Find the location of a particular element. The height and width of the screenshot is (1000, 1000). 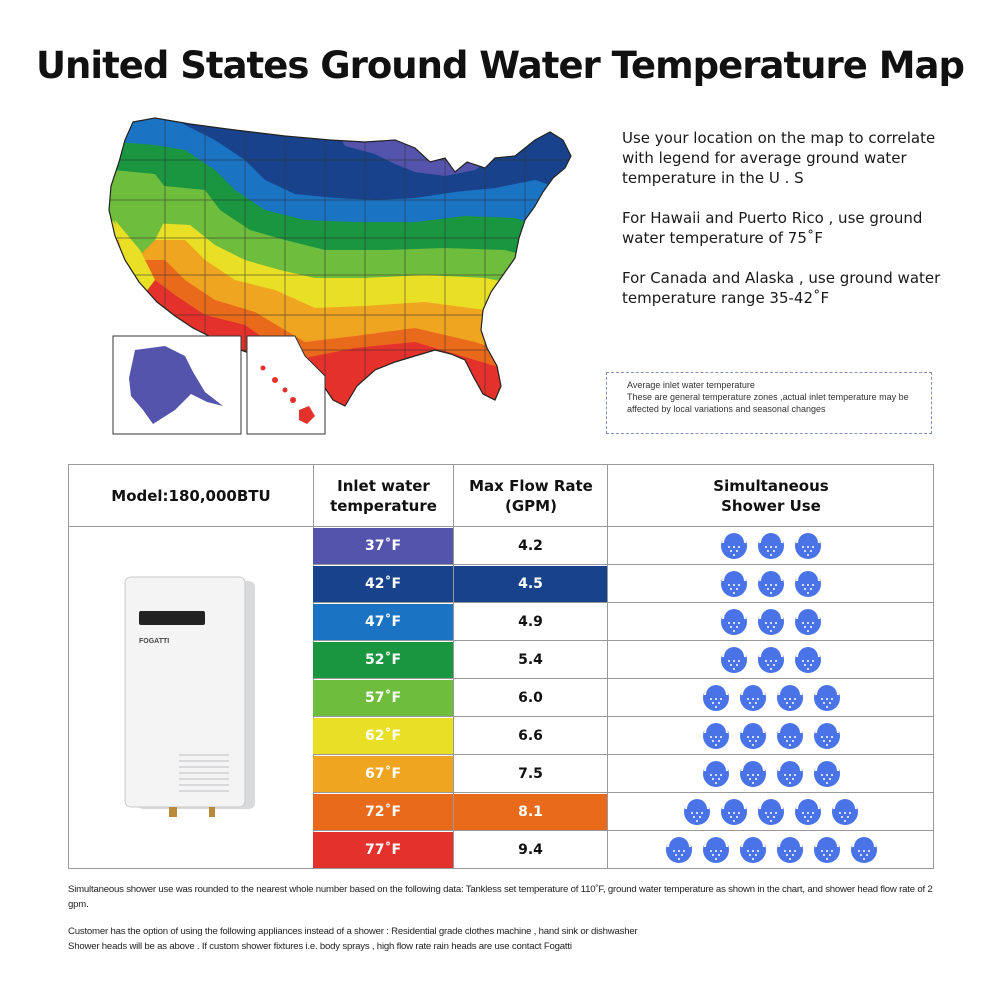

table-row: 77˚F 9.4 is located at coordinates (623, 850).